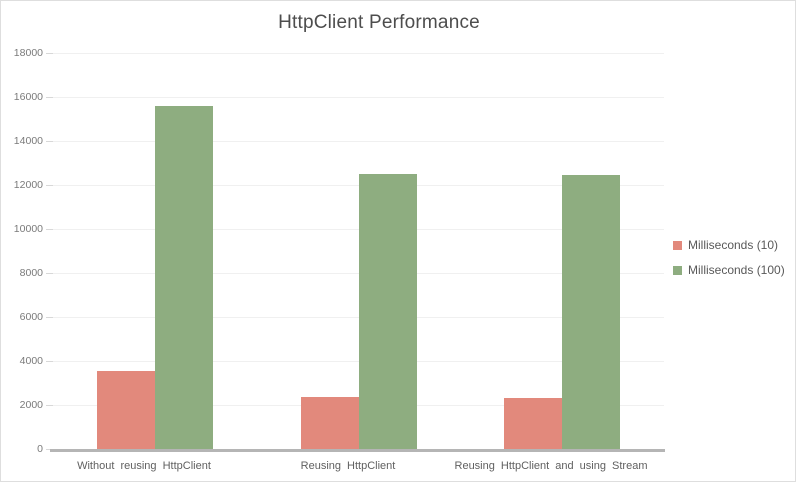 This screenshot has width=796, height=482. I want to click on legend-item-1: Milliseconds (100), so click(729, 270).